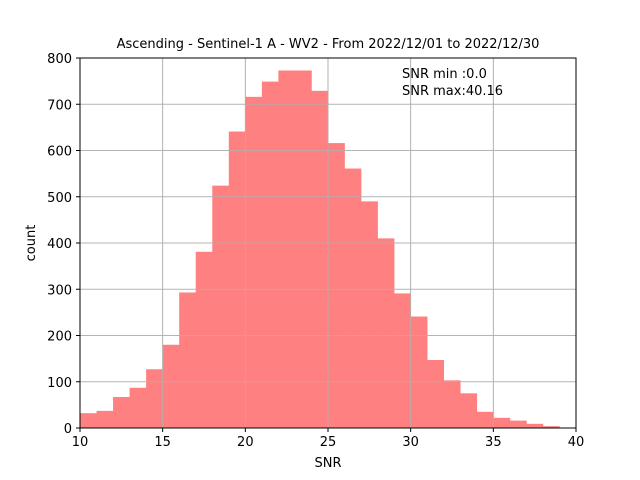 The image size is (640, 480). Describe the element at coordinates (59, 337) in the screenshot. I see `y-tick-label: 200` at that location.